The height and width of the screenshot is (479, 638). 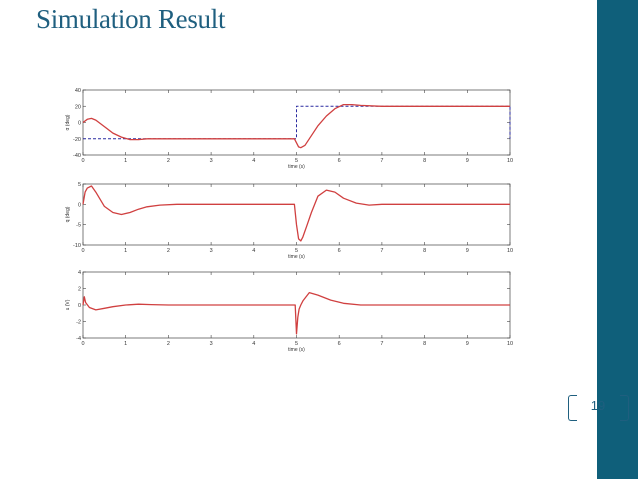 What do you see at coordinates (296, 257) in the screenshot?
I see `plot-2-xlabel: time (s)` at bounding box center [296, 257].